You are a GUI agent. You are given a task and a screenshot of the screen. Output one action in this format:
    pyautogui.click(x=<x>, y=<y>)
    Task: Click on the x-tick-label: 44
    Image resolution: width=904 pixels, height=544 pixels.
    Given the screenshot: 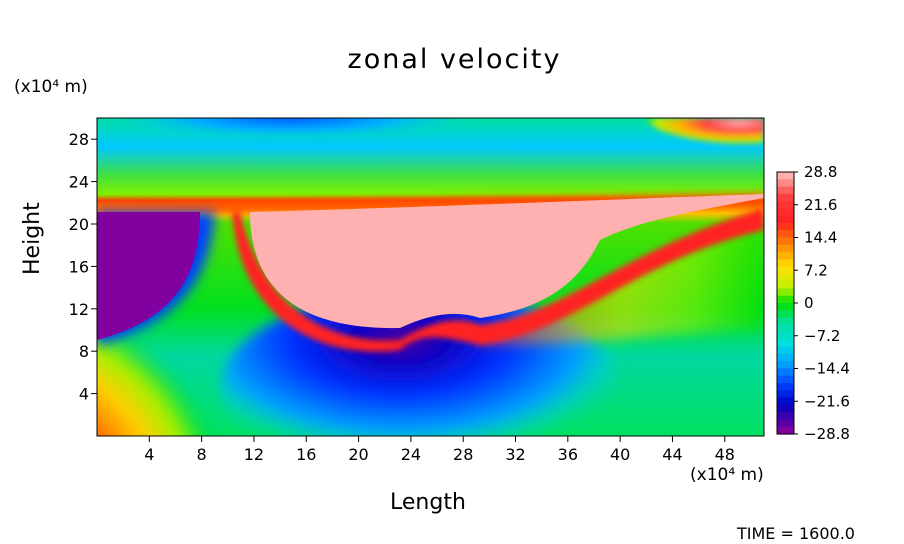 What is the action you would take?
    pyautogui.click(x=672, y=454)
    